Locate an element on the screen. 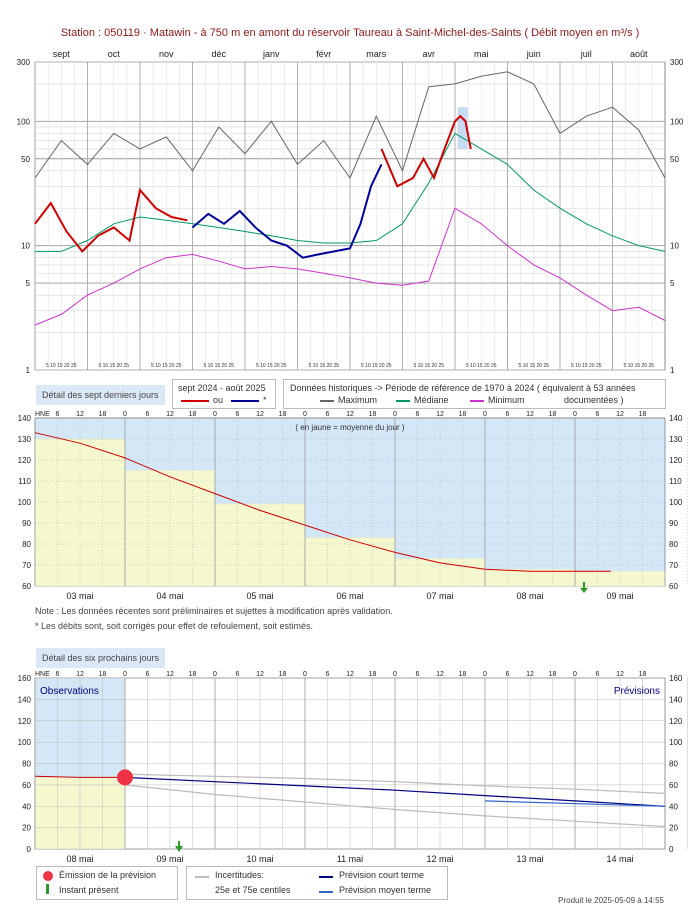 The width and height of the screenshot is (700, 910). legend-medium: Prévision moyen terme is located at coordinates (385, 890).